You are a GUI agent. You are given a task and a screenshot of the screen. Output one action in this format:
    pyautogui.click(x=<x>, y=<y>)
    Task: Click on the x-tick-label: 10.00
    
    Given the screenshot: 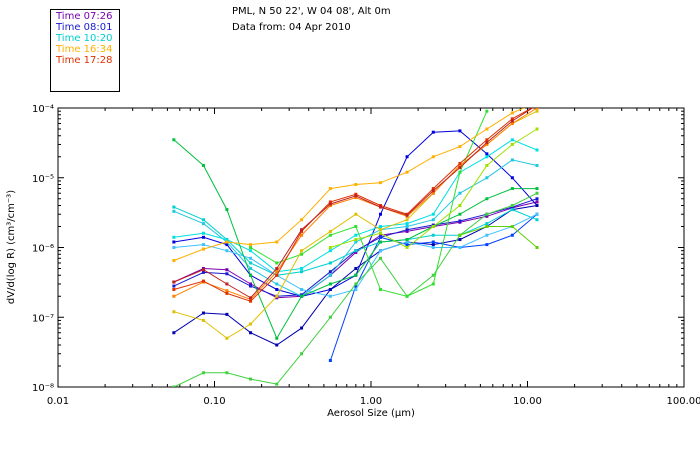 What is the action you would take?
    pyautogui.click(x=527, y=401)
    